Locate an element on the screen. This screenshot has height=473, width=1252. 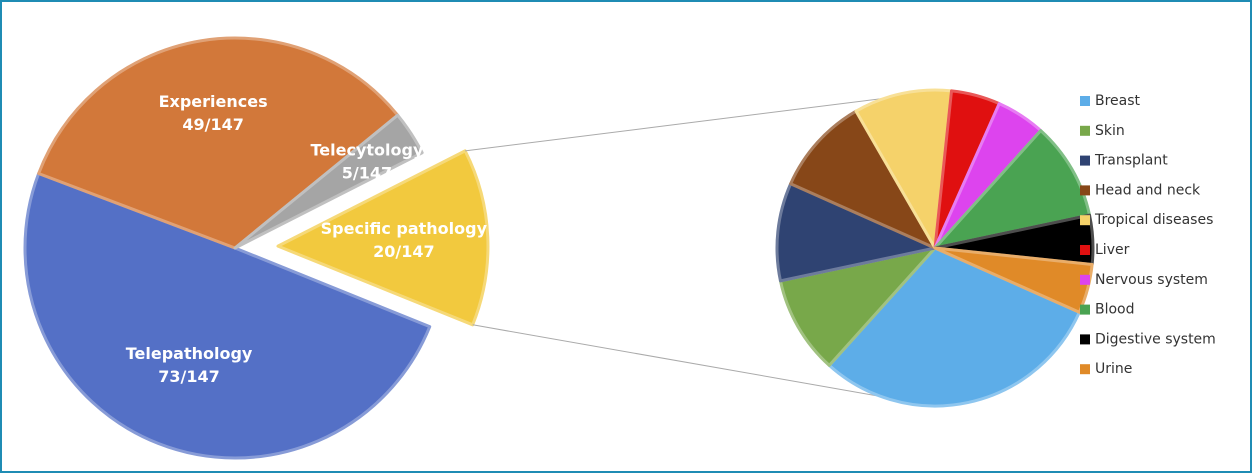
legend-label: Skin is located at coordinates (1110, 131).